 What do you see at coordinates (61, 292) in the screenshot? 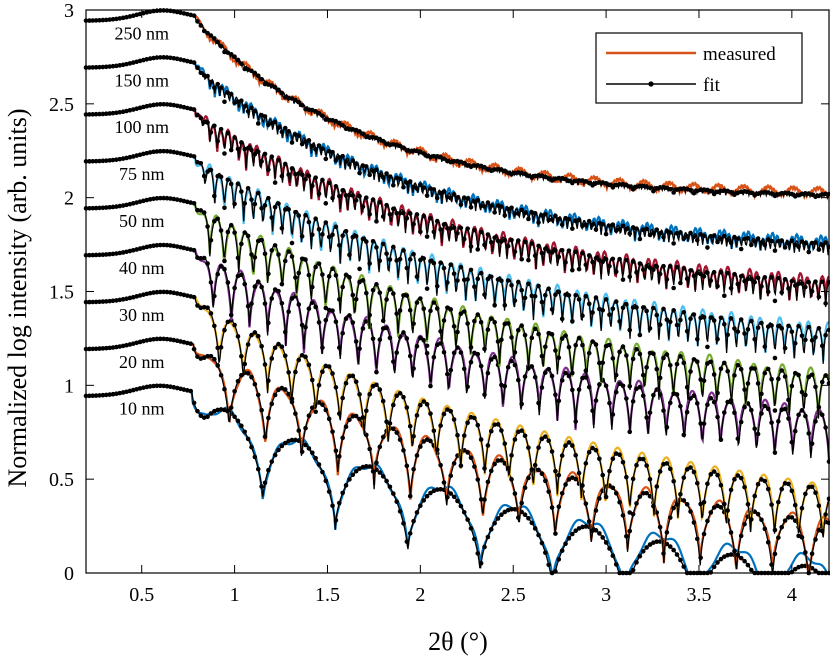
I see `y-tick-labels: 00.511.522.53` at bounding box center [61, 292].